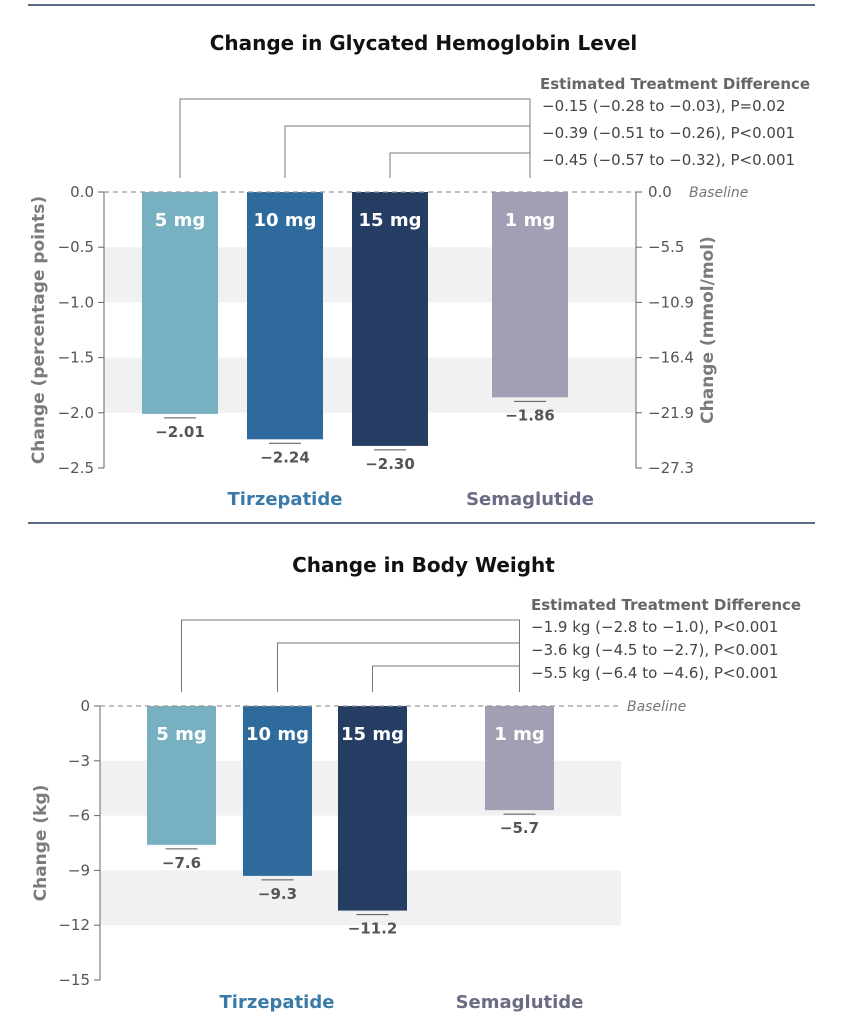  What do you see at coordinates (76, 413) in the screenshot?
I see `y-tick-label: −2.0` at bounding box center [76, 413].